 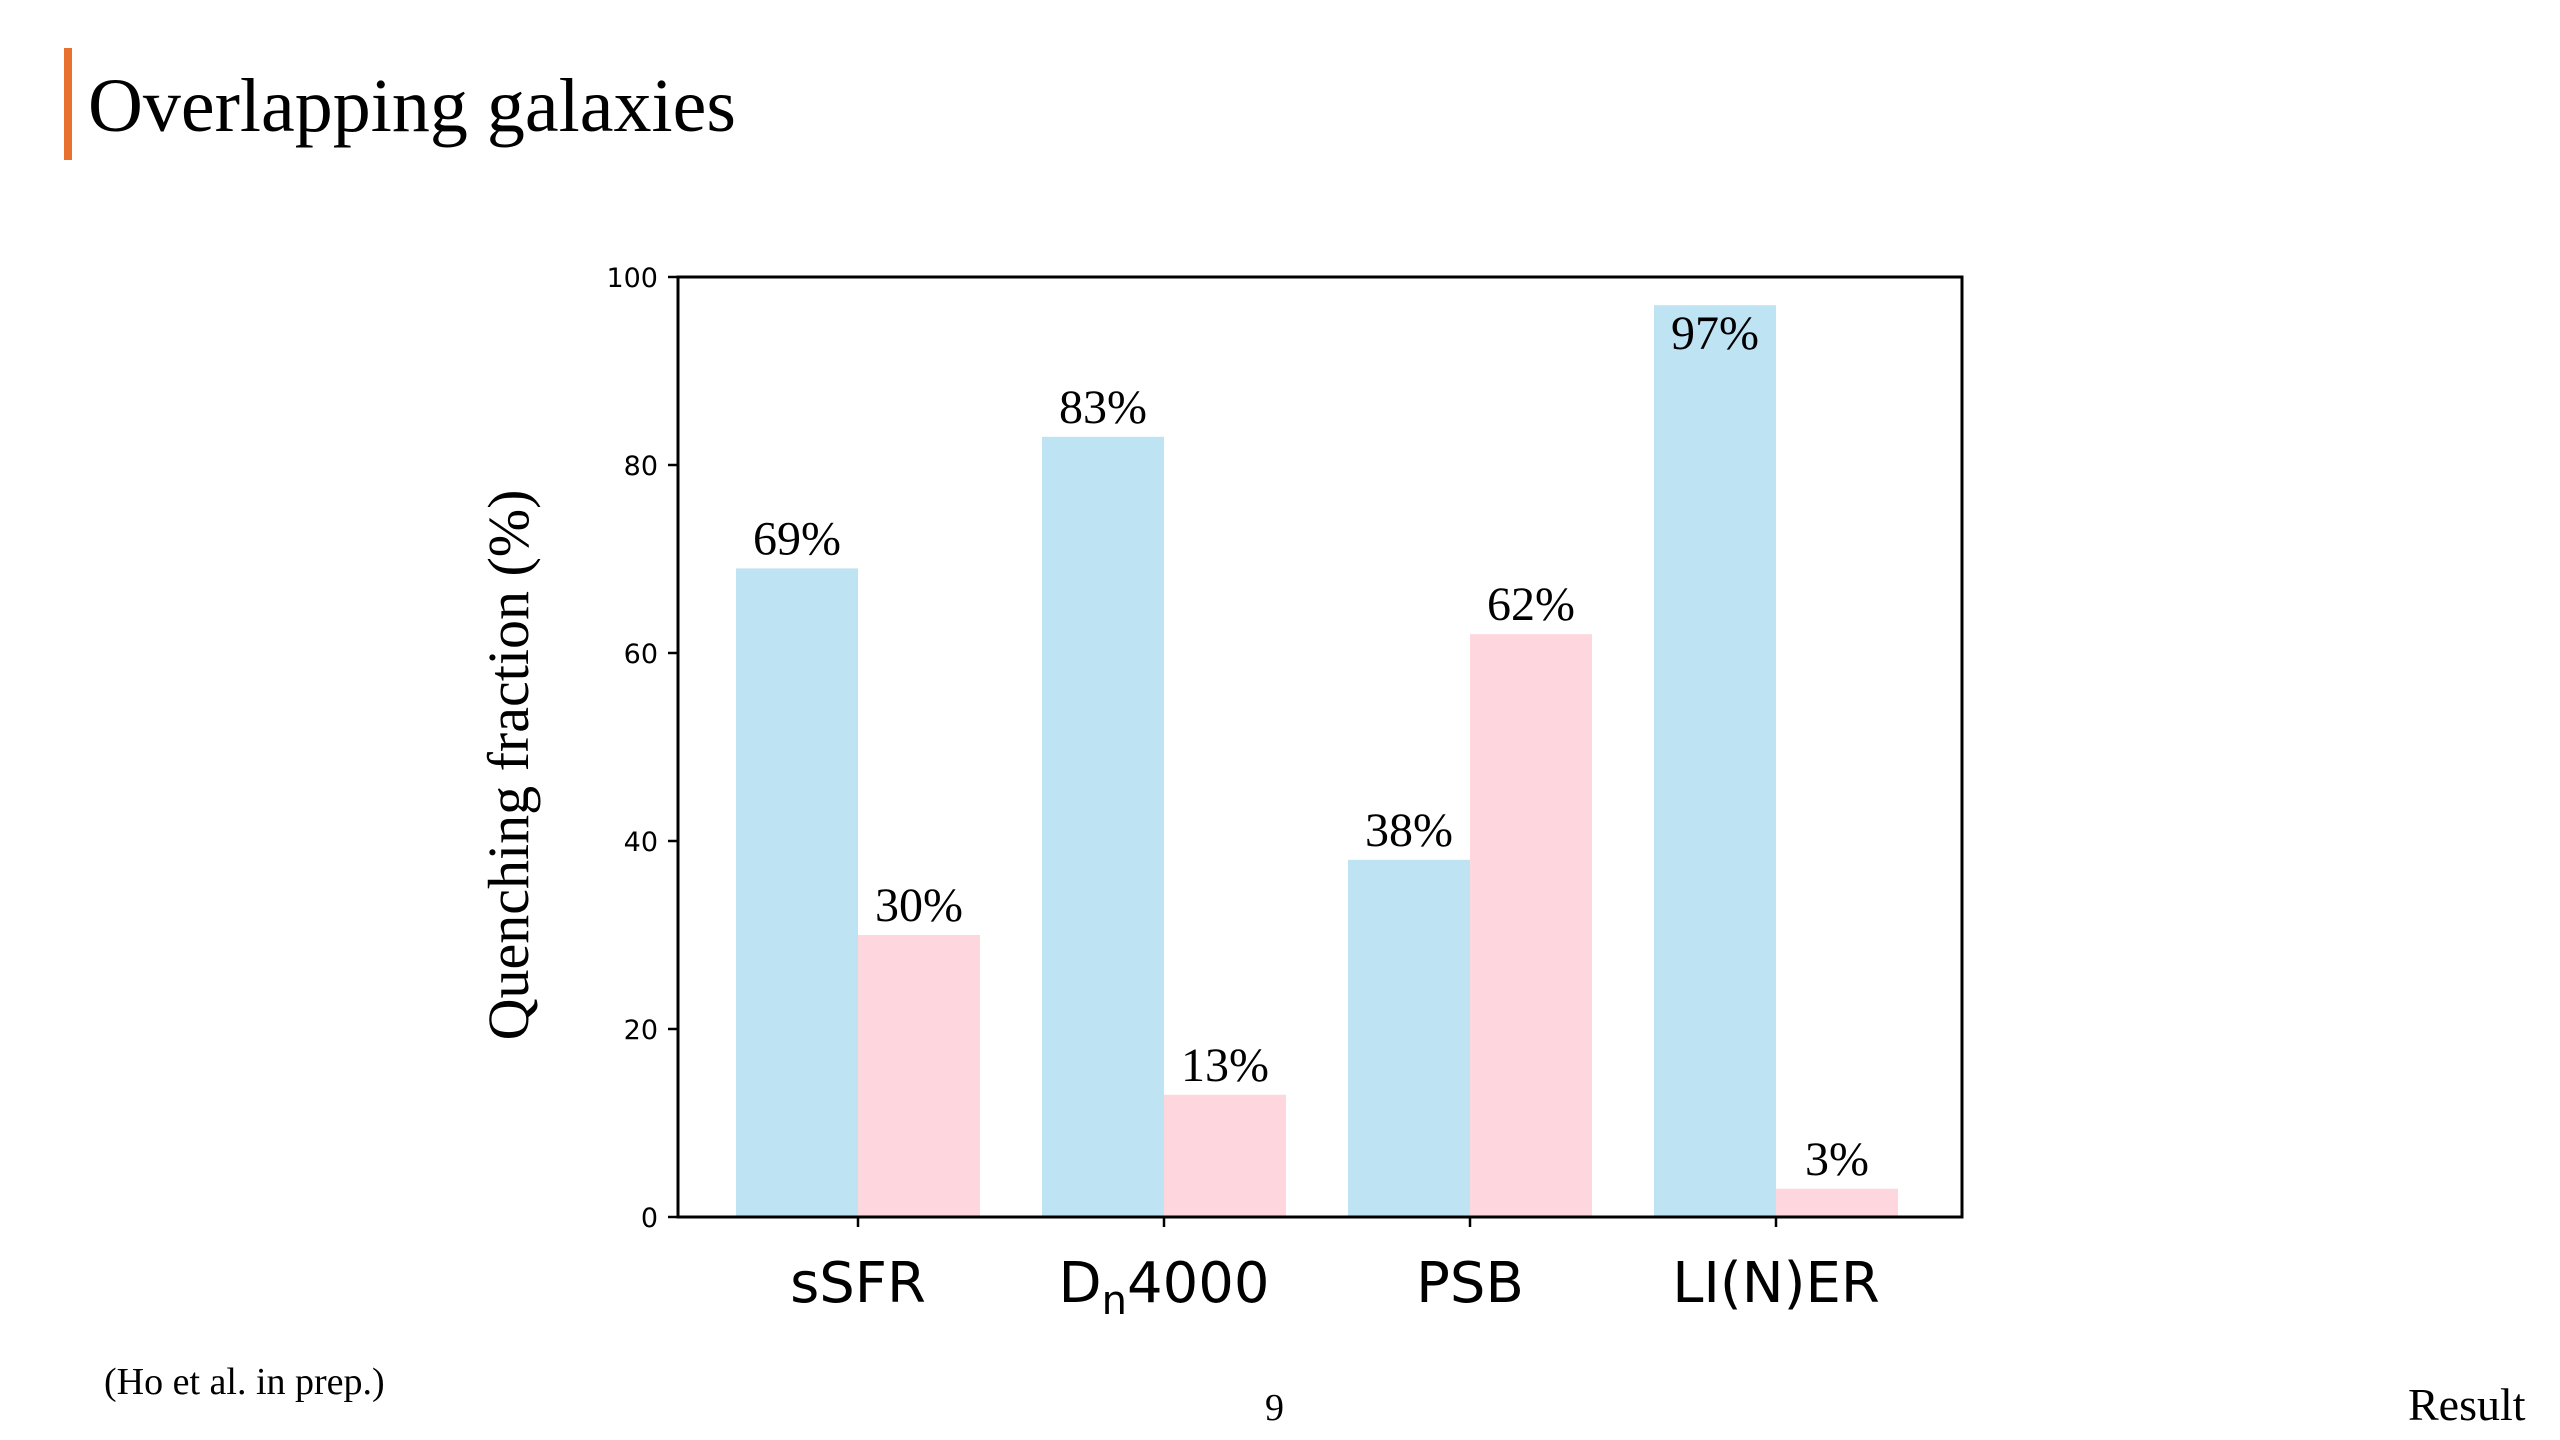 What do you see at coordinates (1470, 1283) in the screenshot?
I see `x-tick-label: PSB` at bounding box center [1470, 1283].